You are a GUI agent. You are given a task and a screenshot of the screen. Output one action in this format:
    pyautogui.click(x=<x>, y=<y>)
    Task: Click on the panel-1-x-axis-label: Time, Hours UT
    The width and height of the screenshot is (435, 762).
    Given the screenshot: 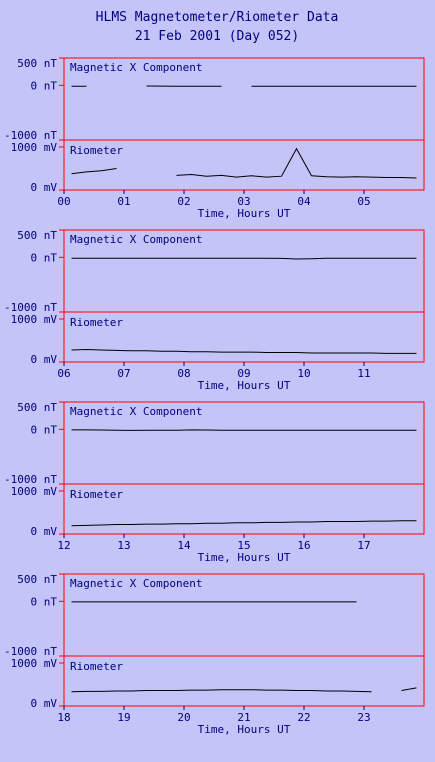 What is the action you would take?
    pyautogui.click(x=244, y=213)
    